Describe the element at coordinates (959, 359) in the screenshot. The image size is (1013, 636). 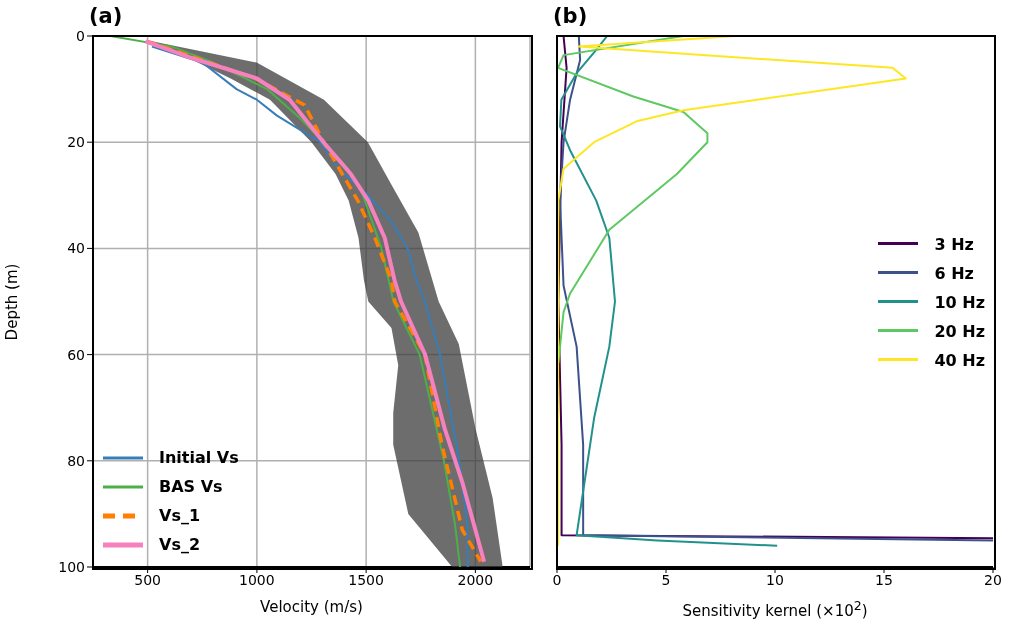
I see `legend-label: 40 Hz` at that location.